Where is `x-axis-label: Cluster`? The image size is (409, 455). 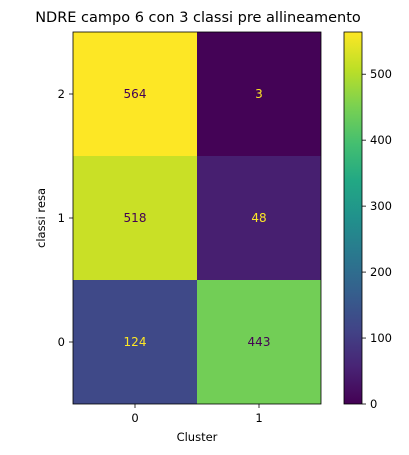
x-axis-label: Cluster is located at coordinates (197, 437).